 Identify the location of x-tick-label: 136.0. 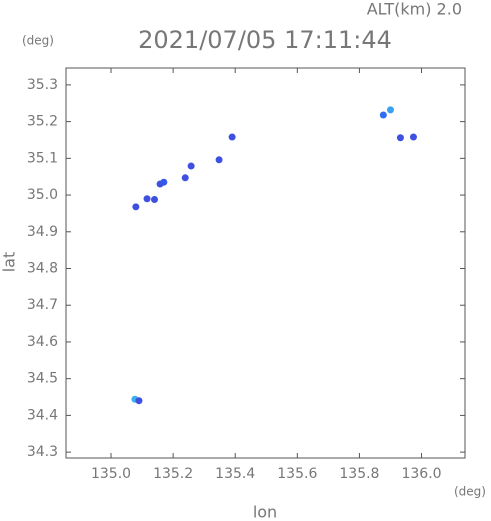
(421, 474).